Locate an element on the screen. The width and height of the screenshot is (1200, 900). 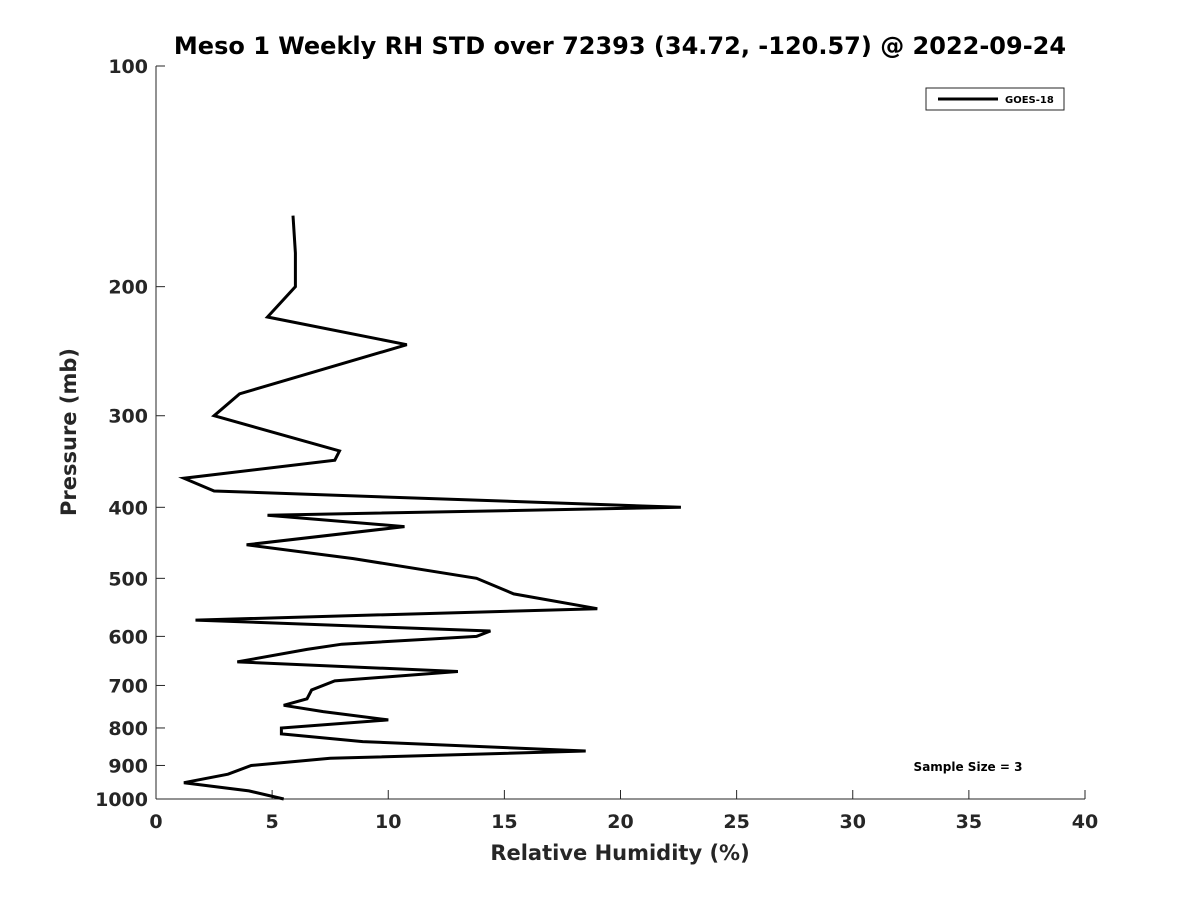
x-axis-label: Relative Humidity (%) is located at coordinates (619, 853).